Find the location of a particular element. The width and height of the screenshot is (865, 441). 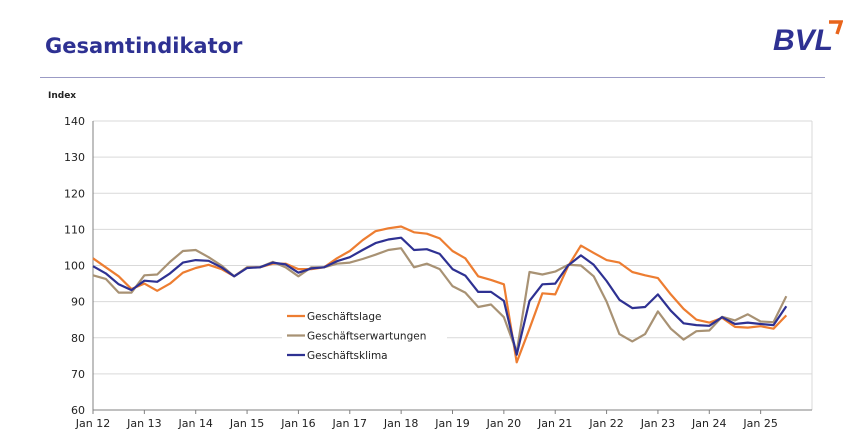

y-tick-label: 140 is located at coordinates (74, 121).